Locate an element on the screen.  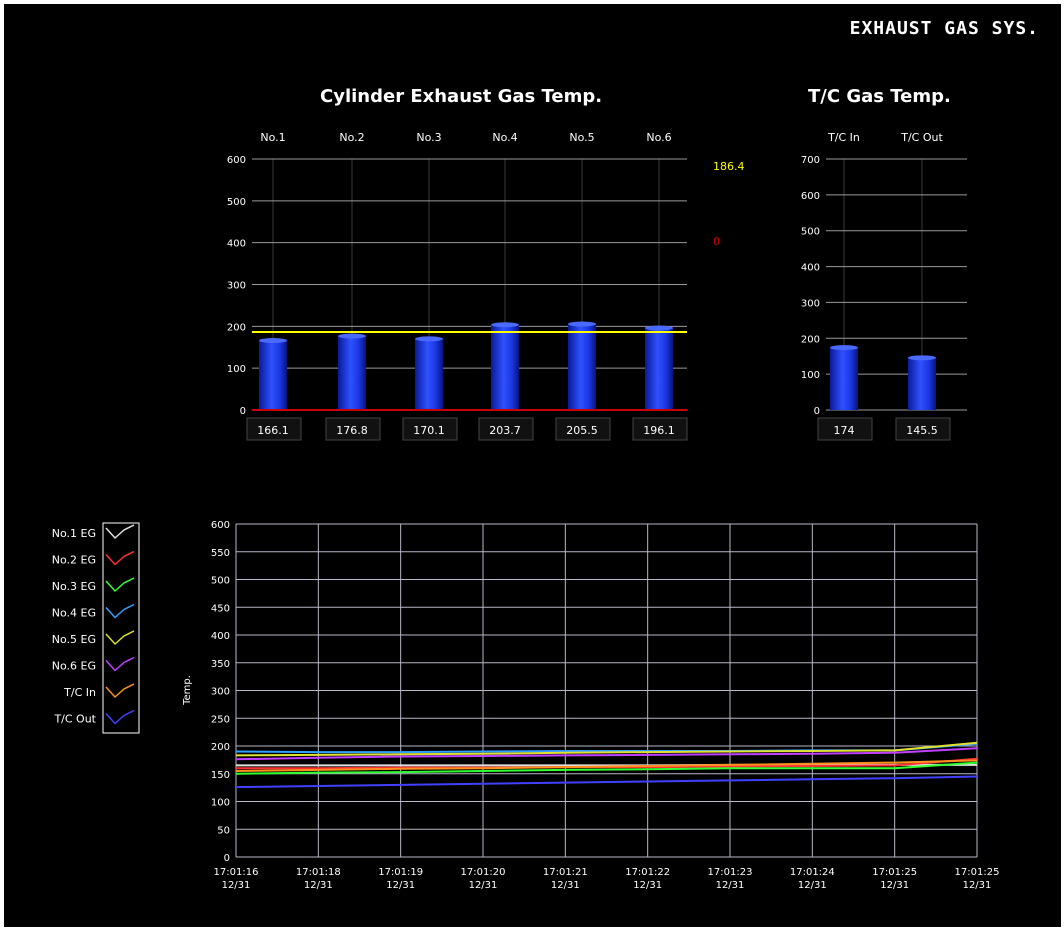
cylinder-value-label: 205.5 is located at coordinates (582, 430).